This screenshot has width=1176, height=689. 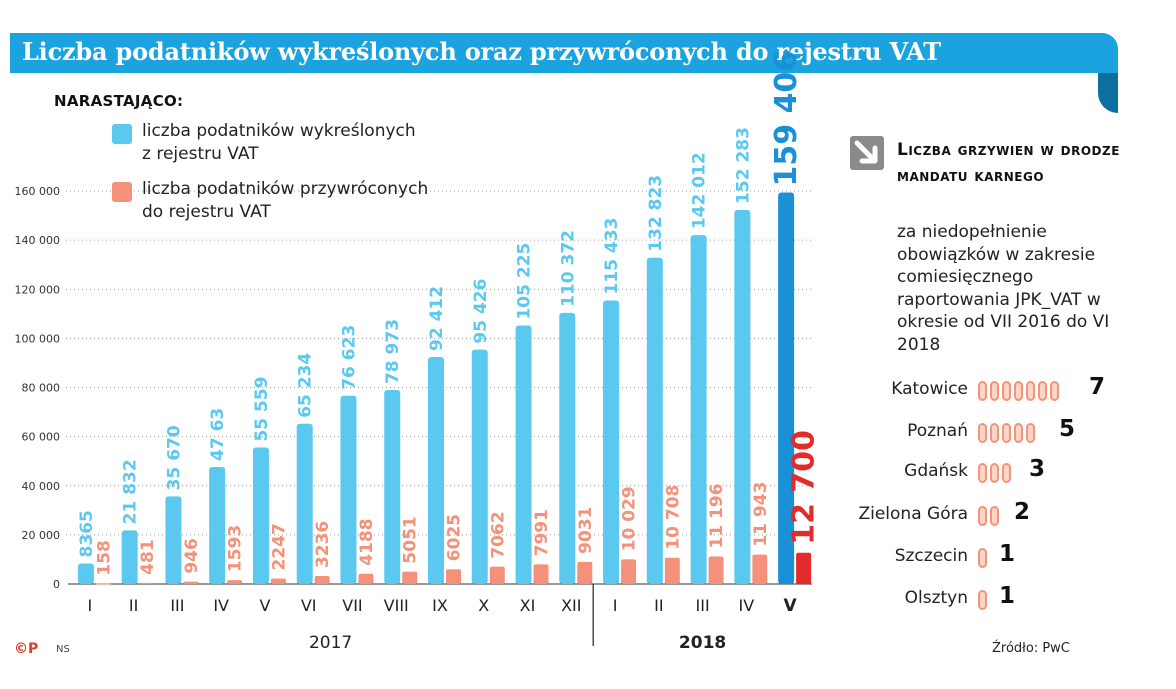 What do you see at coordinates (349, 357) in the screenshot?
I see `data-label-removed: 76 623` at bounding box center [349, 357].